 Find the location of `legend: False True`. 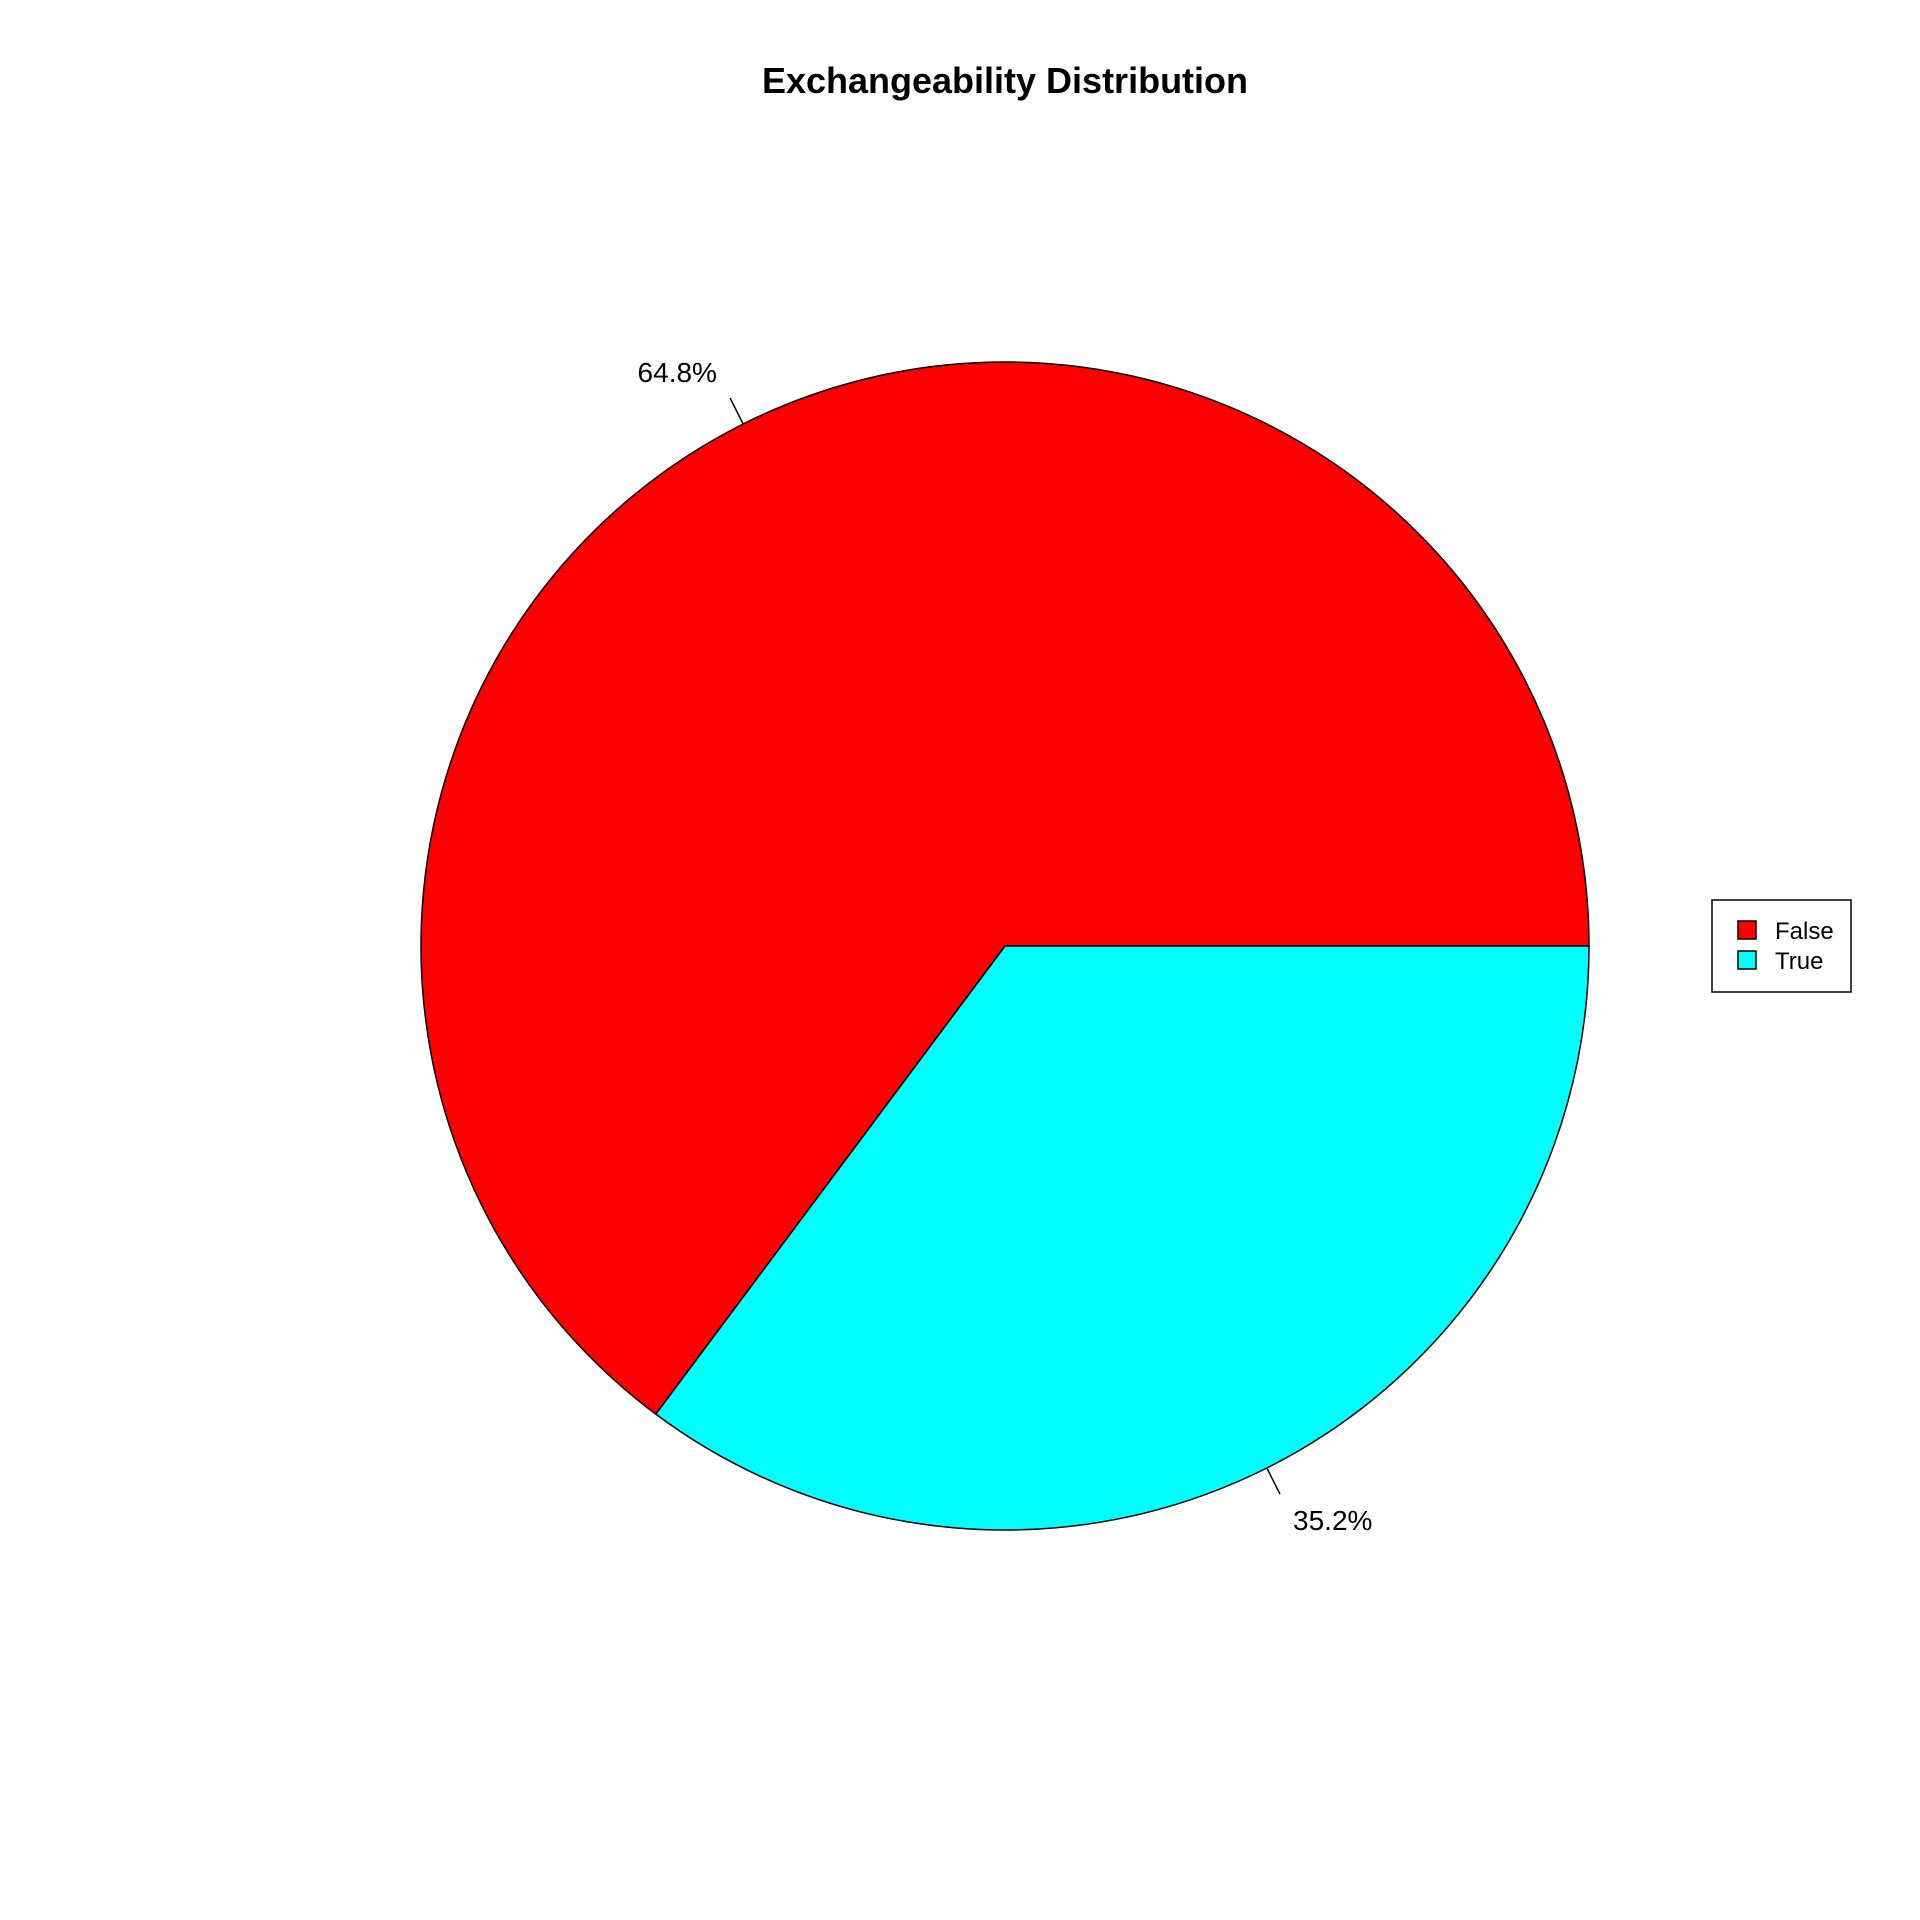

legend: False True is located at coordinates (1781, 946).